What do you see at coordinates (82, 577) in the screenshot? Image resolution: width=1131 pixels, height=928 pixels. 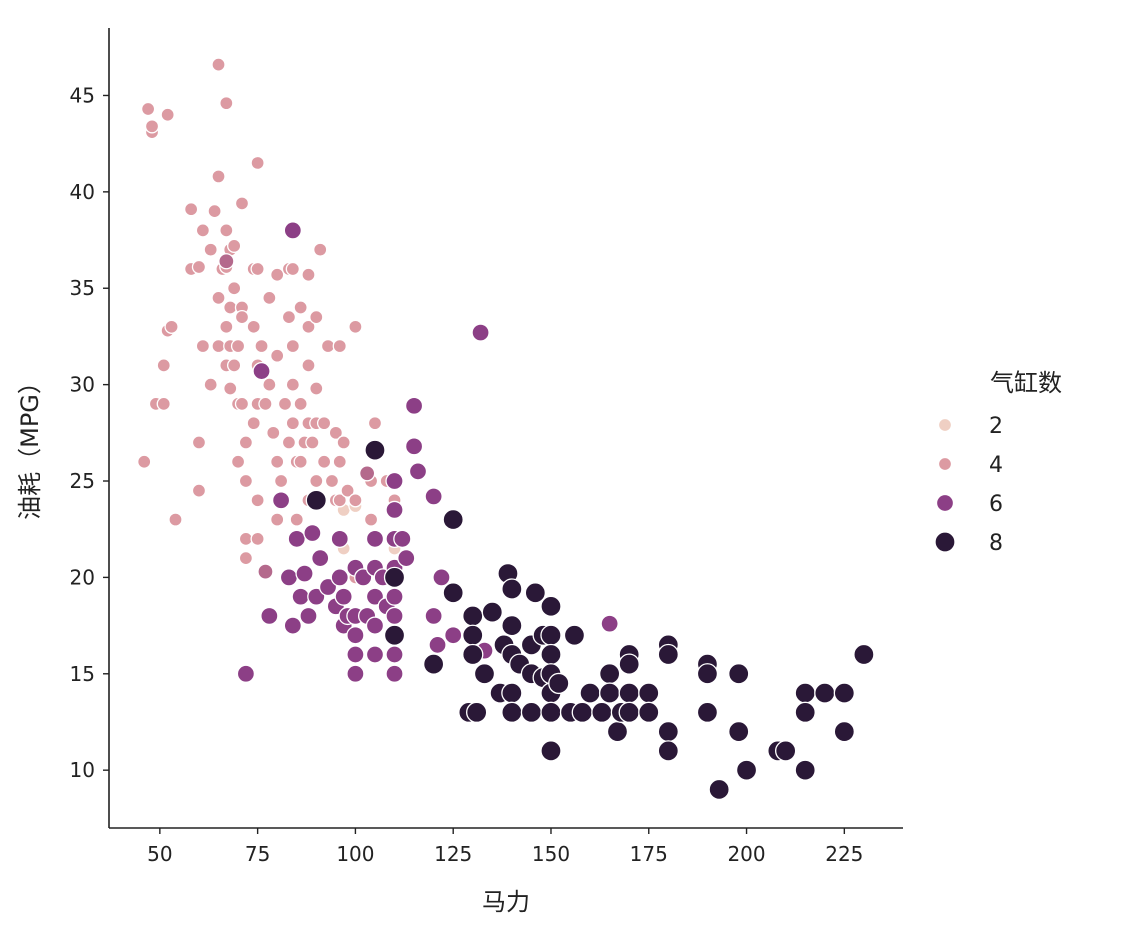 I see `y-tick-label: 20` at bounding box center [82, 577].